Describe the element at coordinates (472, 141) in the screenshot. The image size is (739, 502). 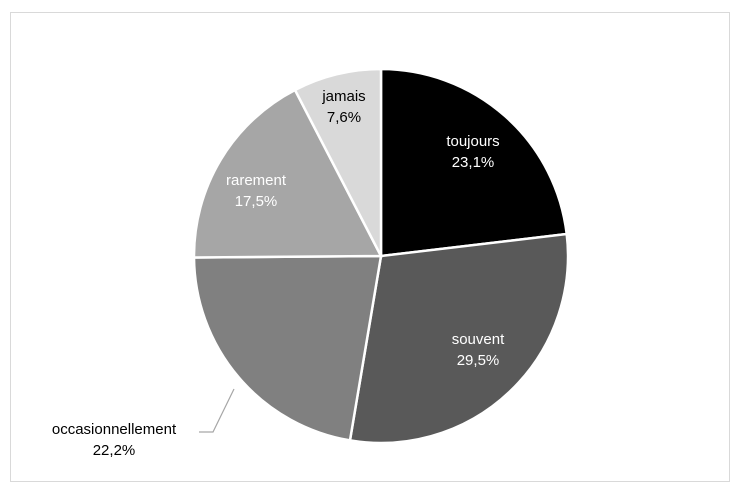
I see `data-label-category-toujours: toujours` at that location.